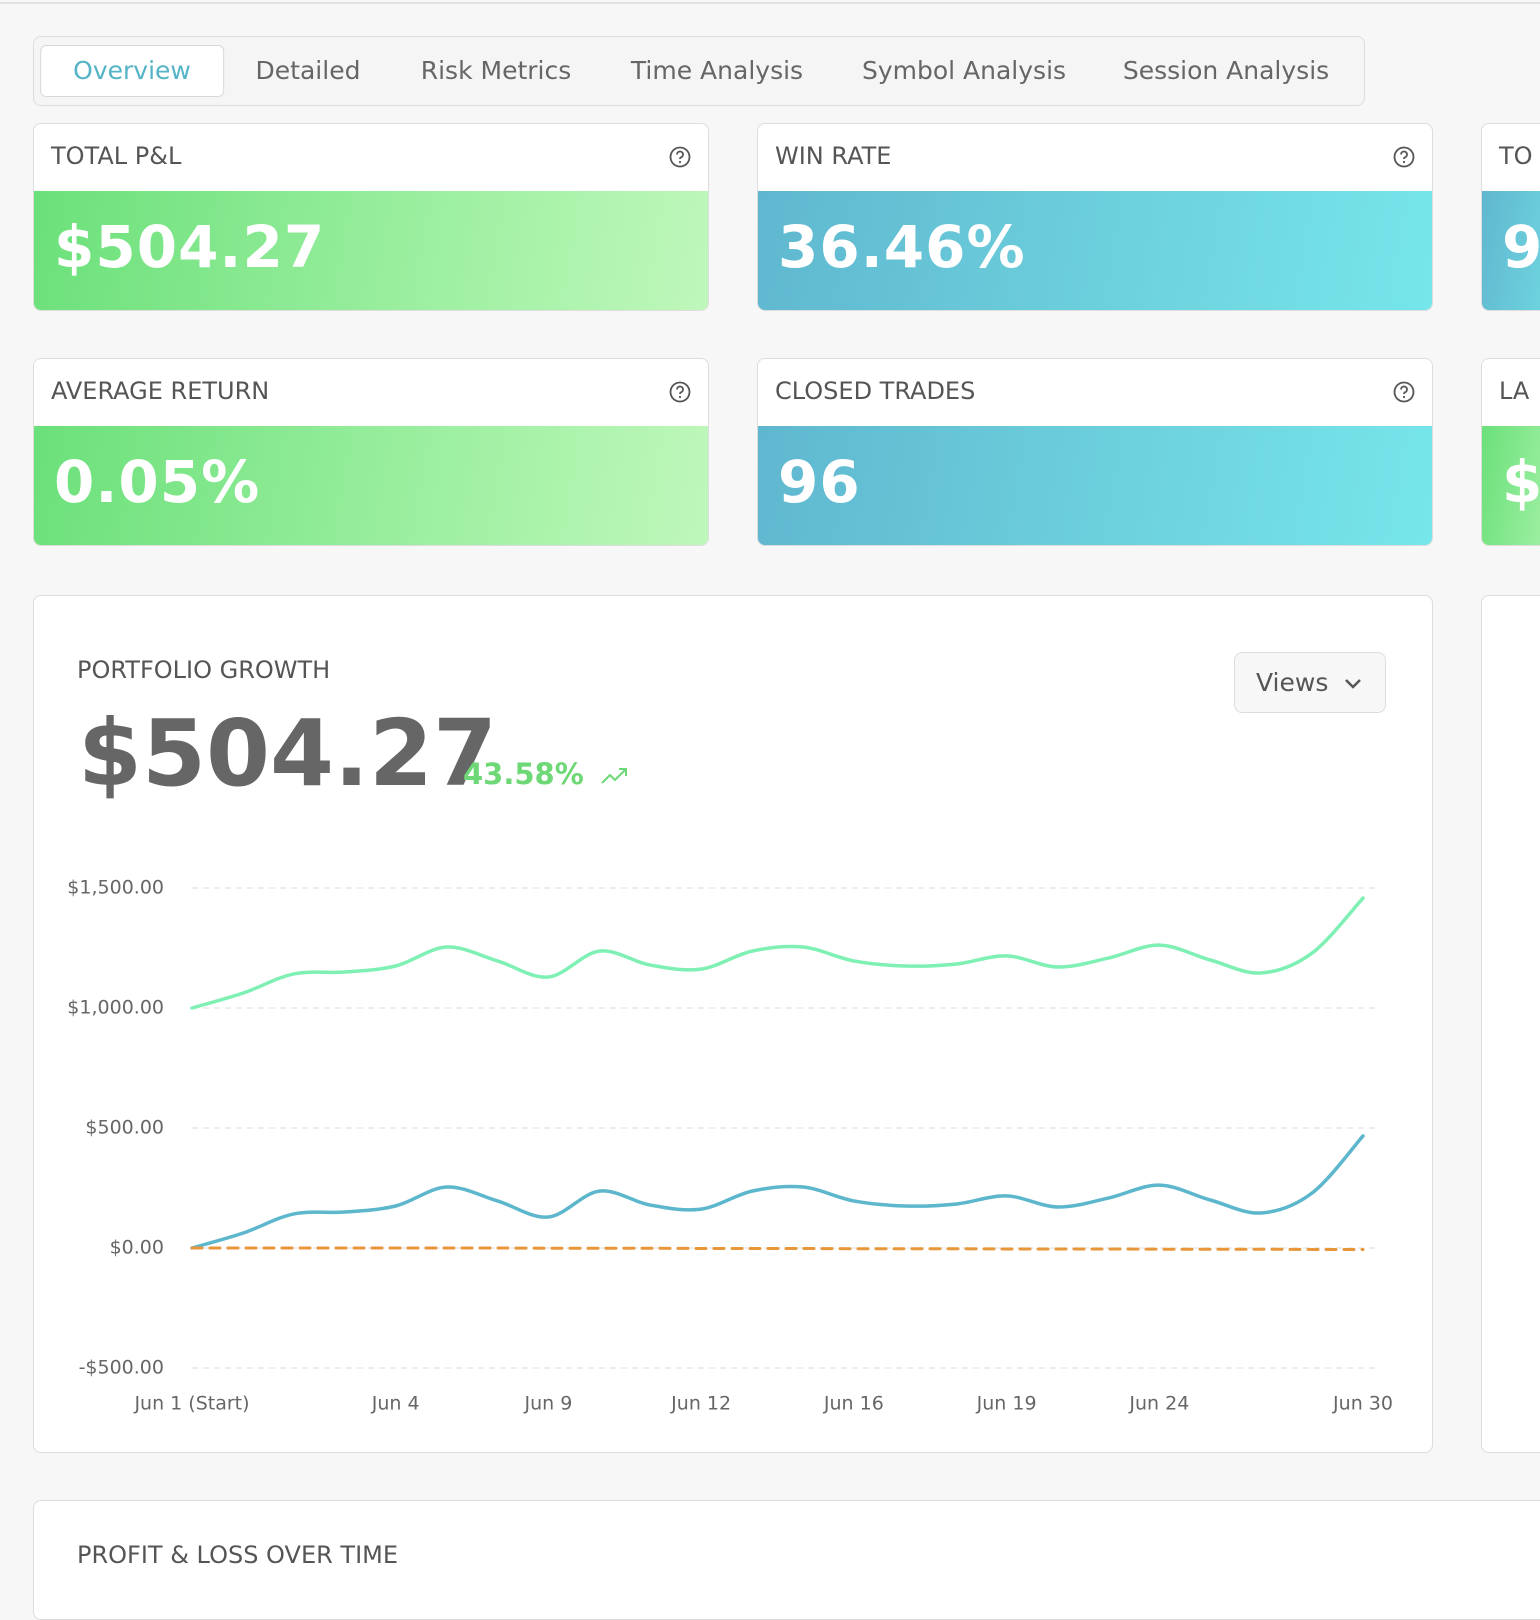 This screenshot has width=1540, height=1620. What do you see at coordinates (116, 156) in the screenshot?
I see `stat-label: TOTAL P&L` at bounding box center [116, 156].